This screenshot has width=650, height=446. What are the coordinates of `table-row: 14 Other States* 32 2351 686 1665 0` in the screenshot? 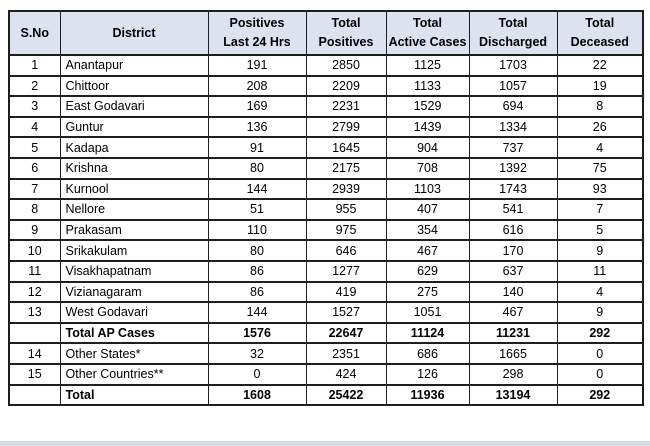 It's located at (326, 353).